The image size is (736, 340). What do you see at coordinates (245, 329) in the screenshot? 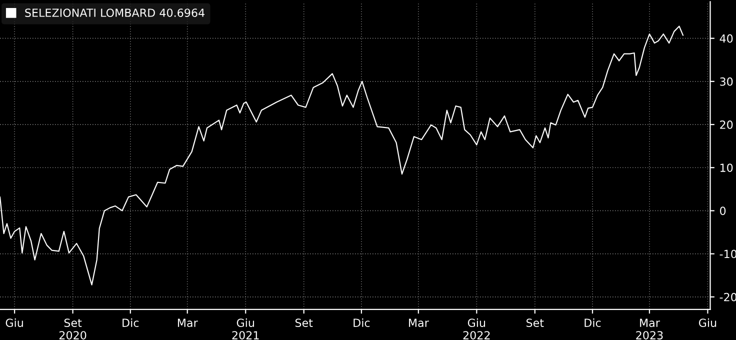
I see `x-tick-label: Giu 2021` at bounding box center [245, 329].